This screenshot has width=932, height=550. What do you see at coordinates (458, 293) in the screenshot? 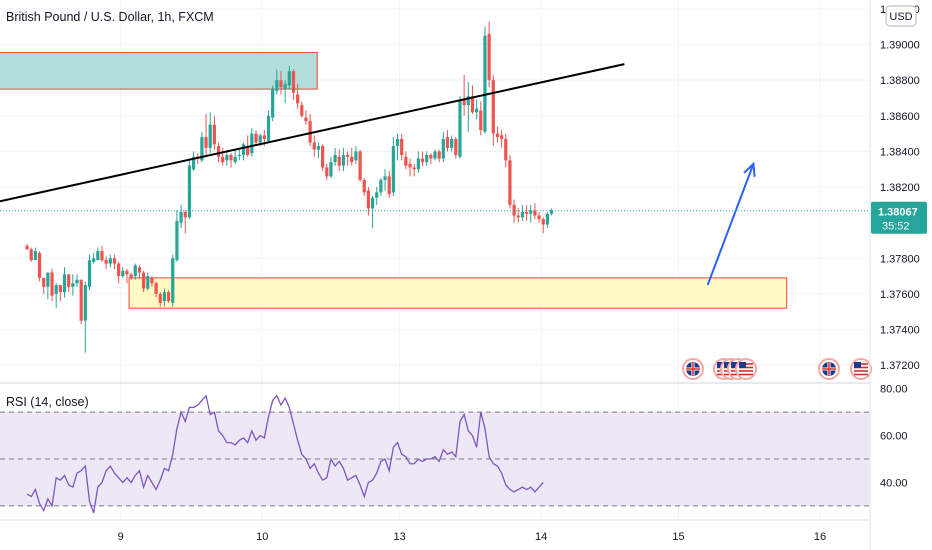
I see `demand-zone-rectangle` at bounding box center [458, 293].